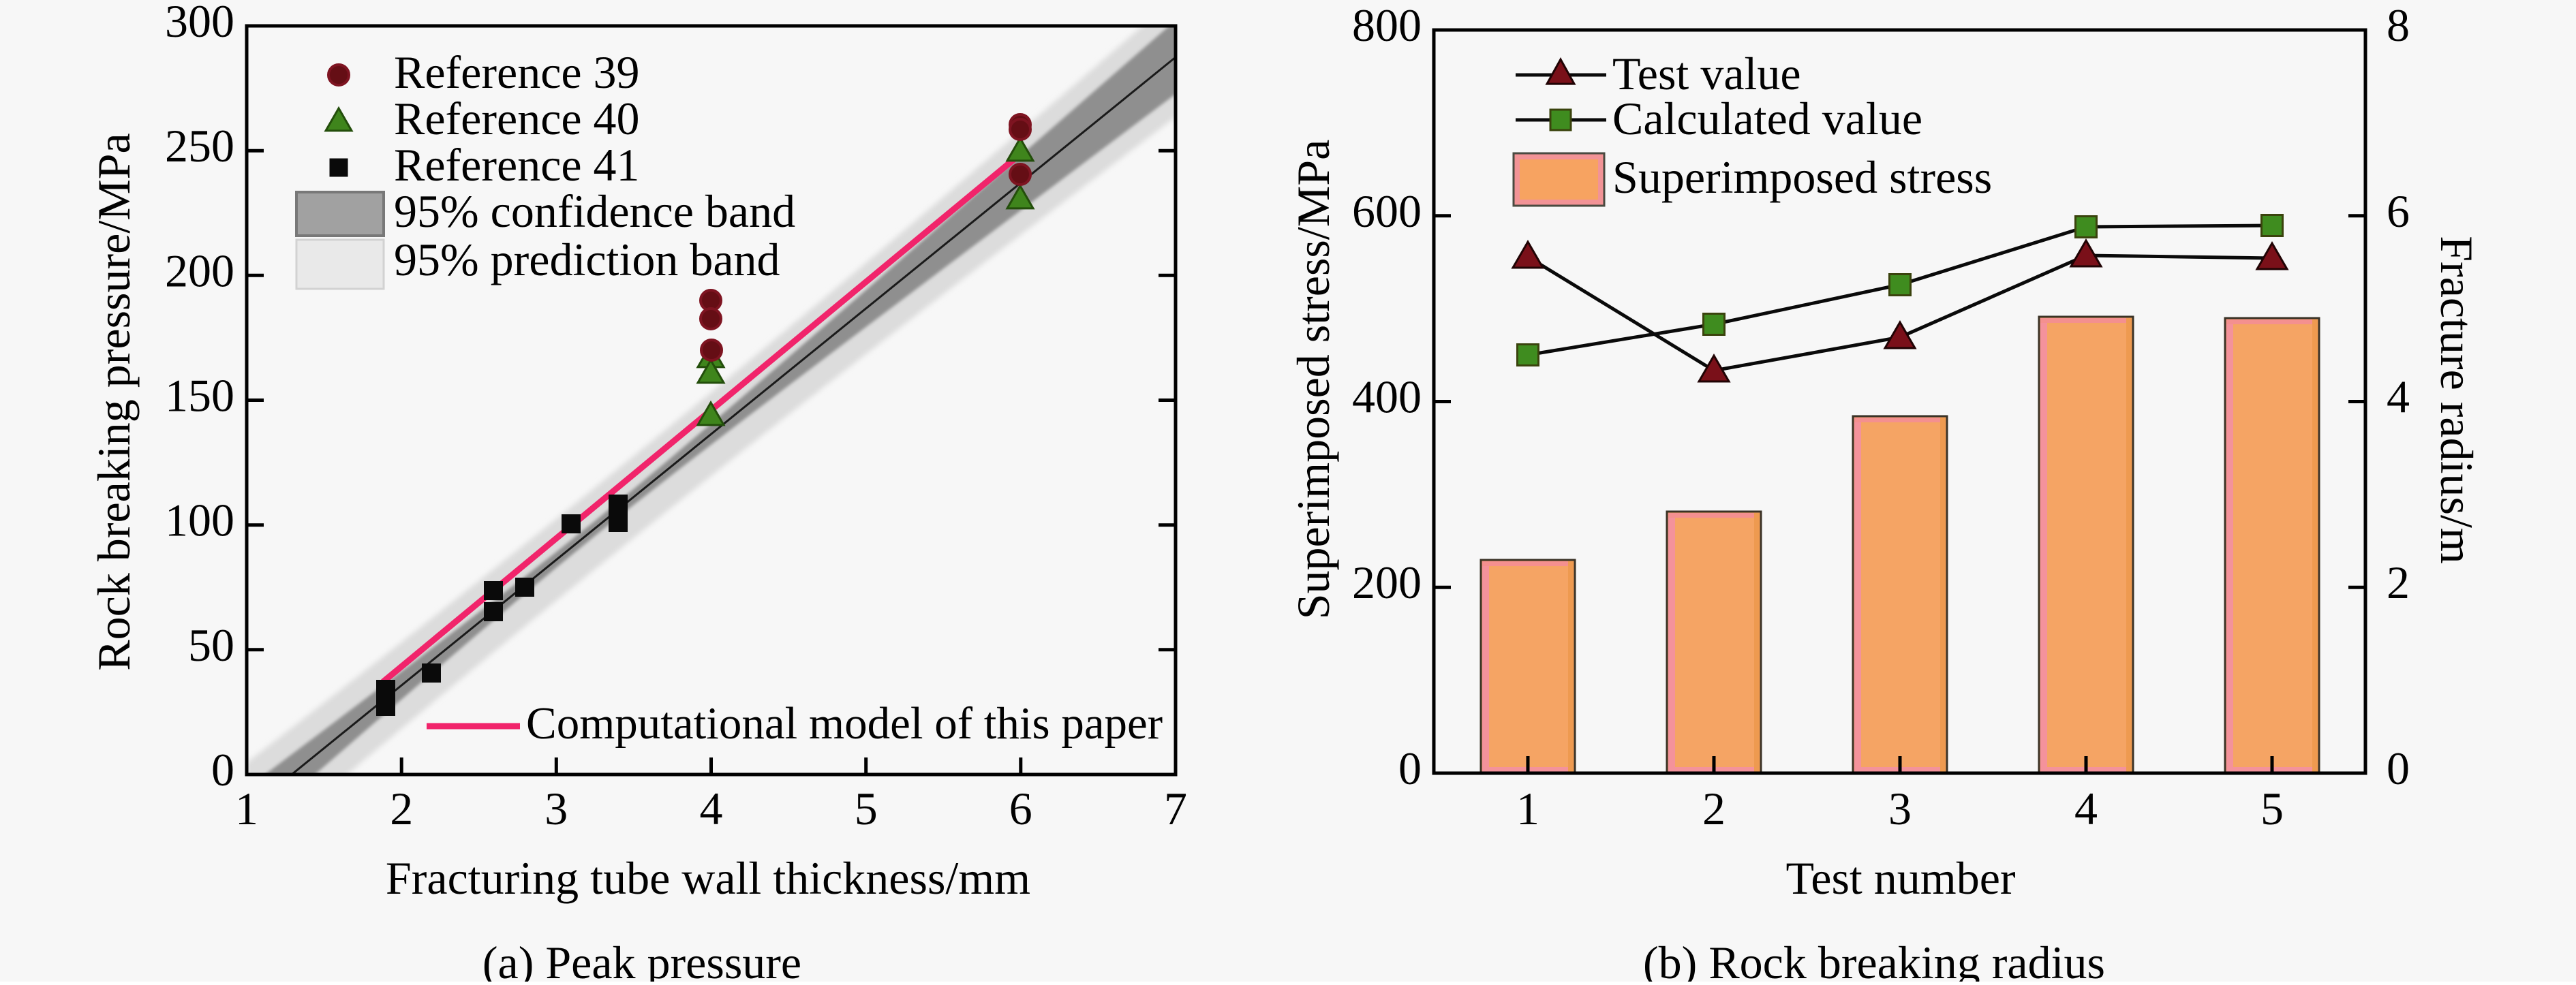 The image size is (2576, 985). Describe the element at coordinates (1387, 397) in the screenshot. I see `svg-text: 400` at that location.